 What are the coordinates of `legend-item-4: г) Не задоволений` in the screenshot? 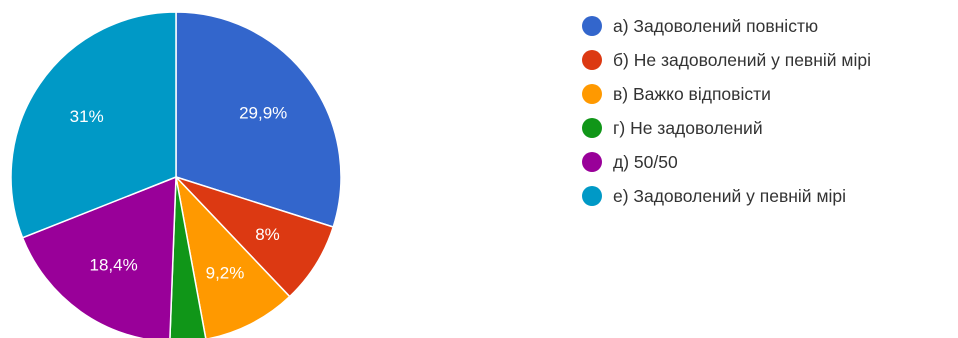 It's located at (726, 128).